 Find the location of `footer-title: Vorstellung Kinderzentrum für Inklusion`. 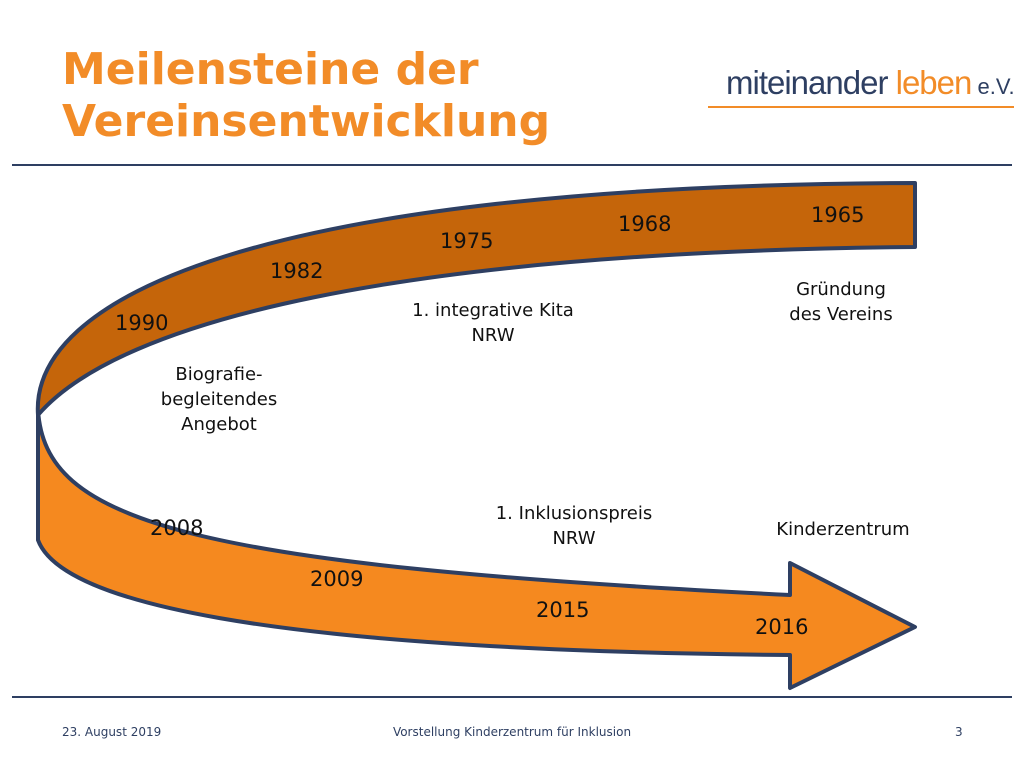

footer-title: Vorstellung Kinderzentrum für Inklusion is located at coordinates (512, 732).